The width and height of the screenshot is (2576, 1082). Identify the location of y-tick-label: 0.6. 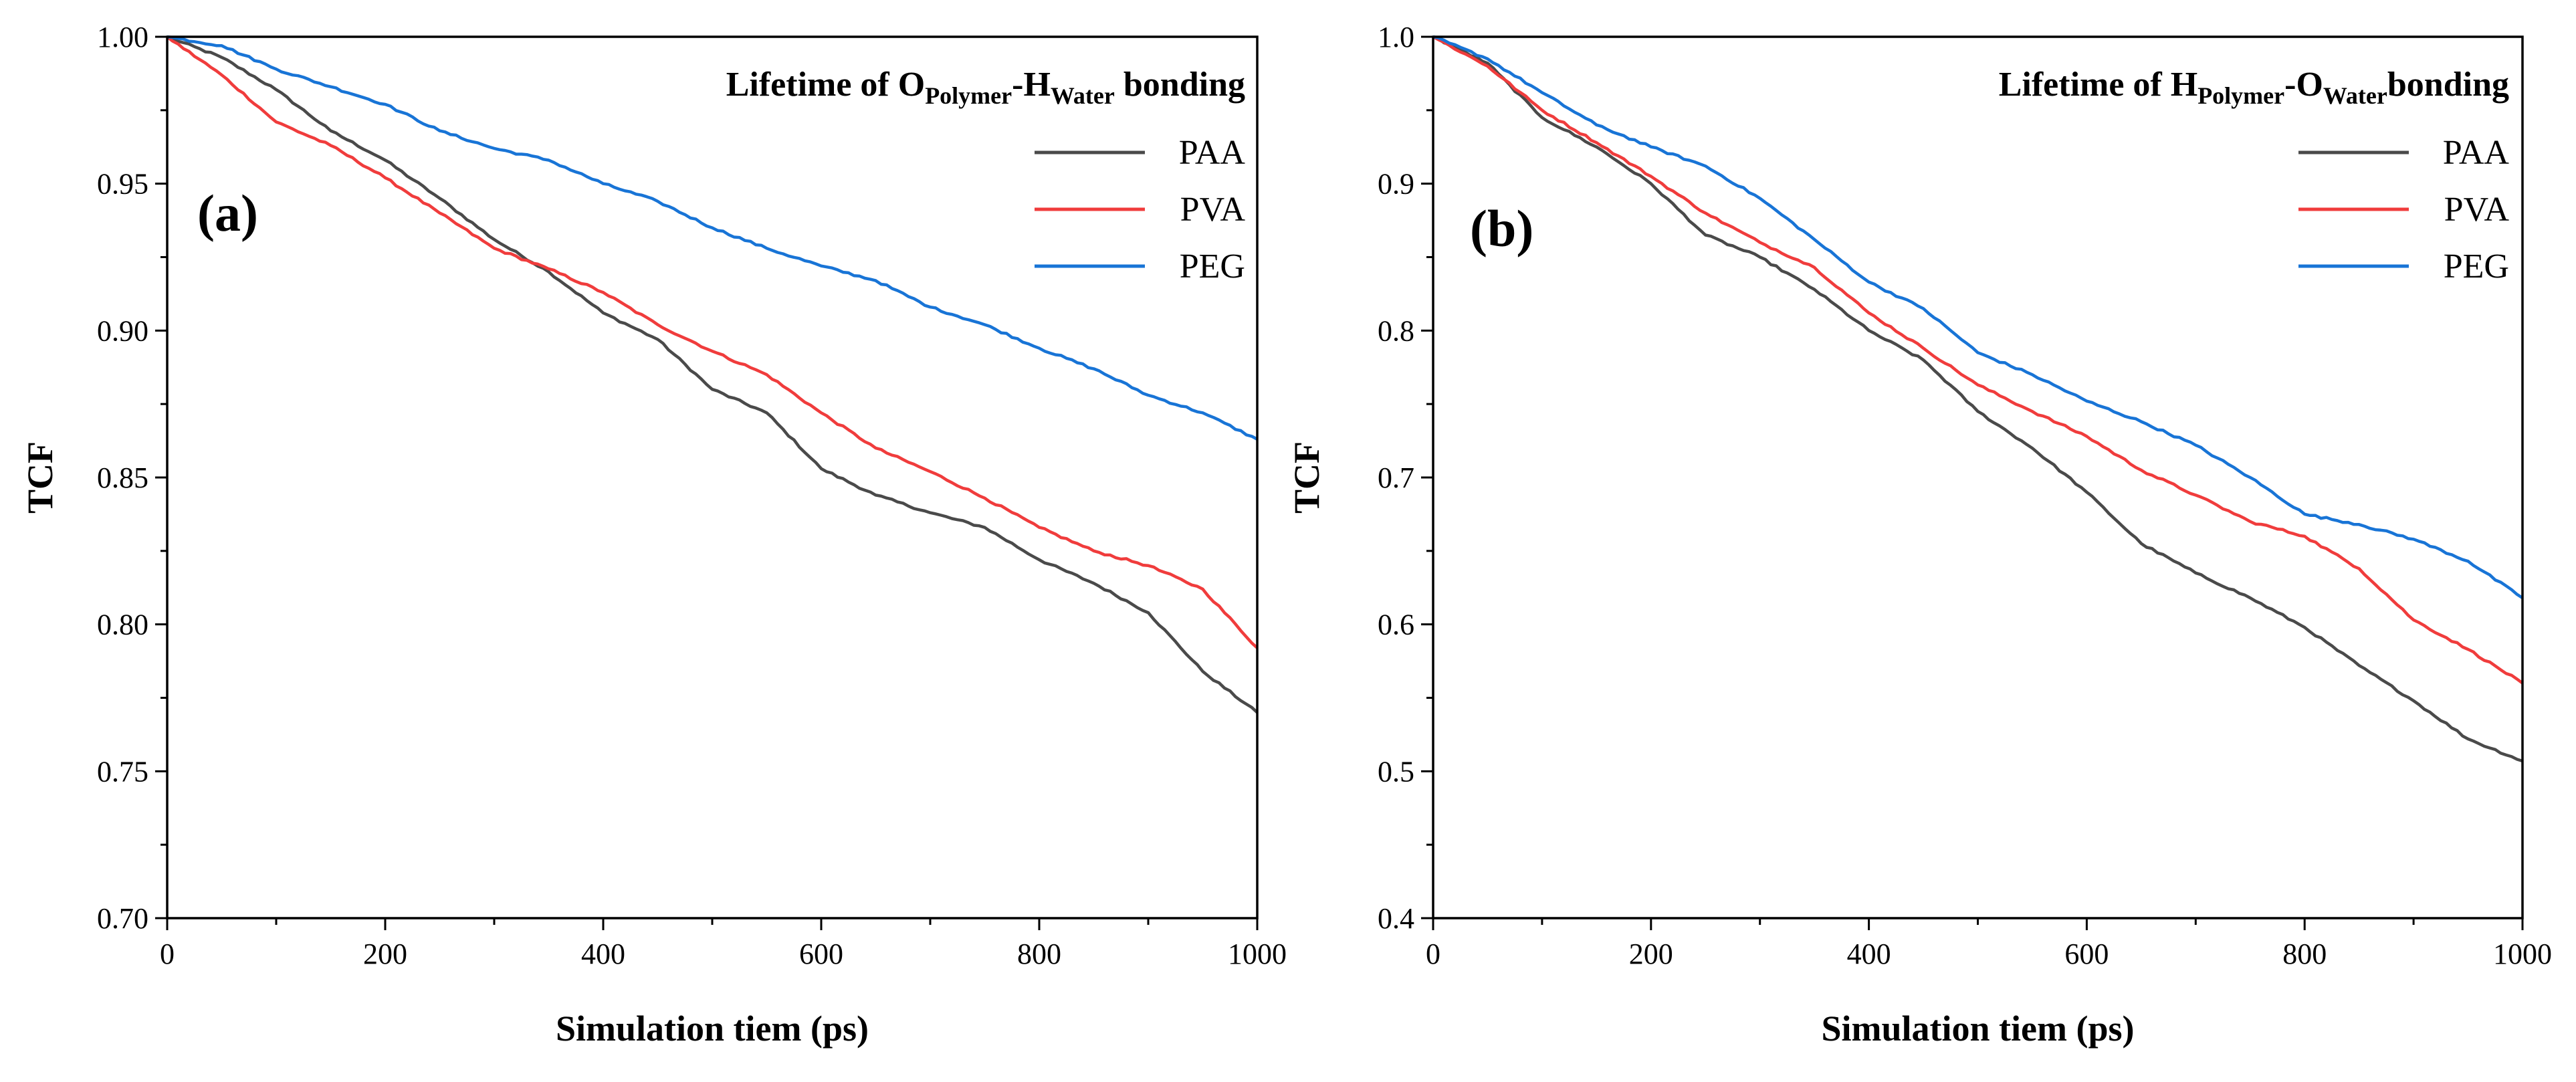
(1396, 625).